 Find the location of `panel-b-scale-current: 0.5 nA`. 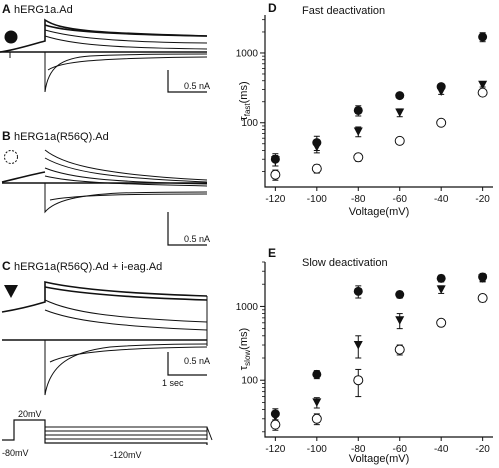

panel-b-scale-current: 0.5 nA is located at coordinates (197, 239).